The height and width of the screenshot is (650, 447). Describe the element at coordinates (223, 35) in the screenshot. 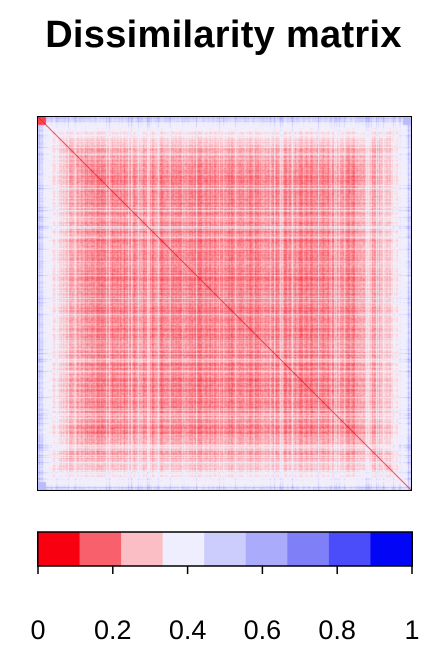

I see `chart-title: Dissimilarity matrix` at that location.